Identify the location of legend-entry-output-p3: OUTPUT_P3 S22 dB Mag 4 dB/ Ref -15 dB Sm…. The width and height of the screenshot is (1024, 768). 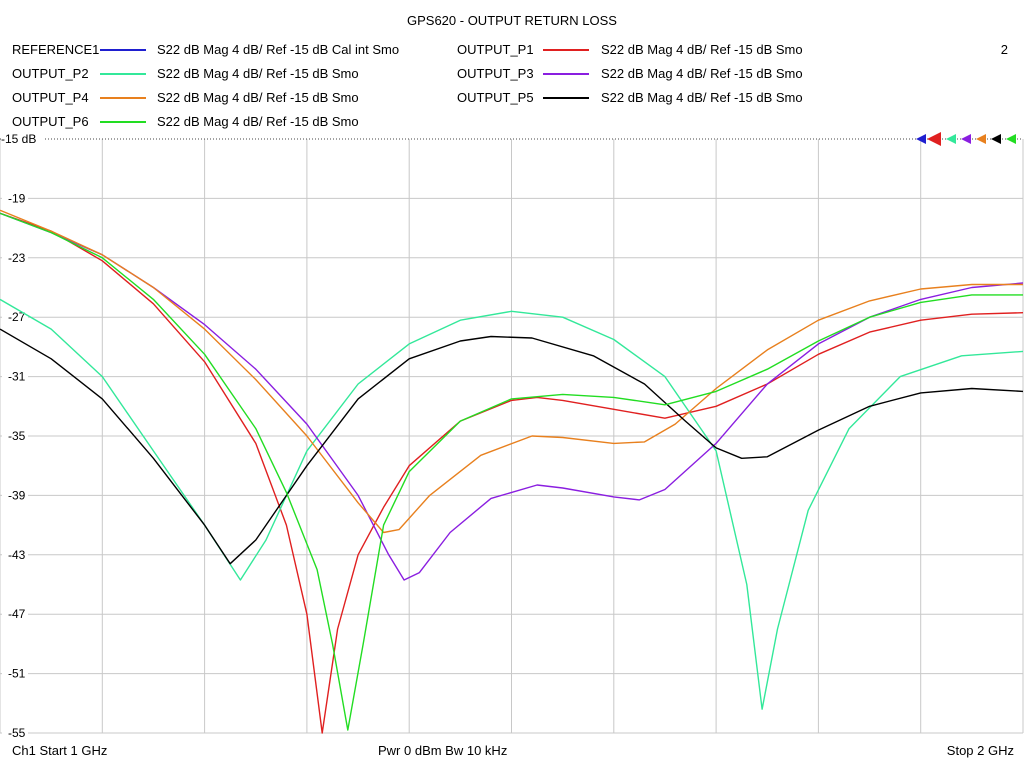
(657, 74).